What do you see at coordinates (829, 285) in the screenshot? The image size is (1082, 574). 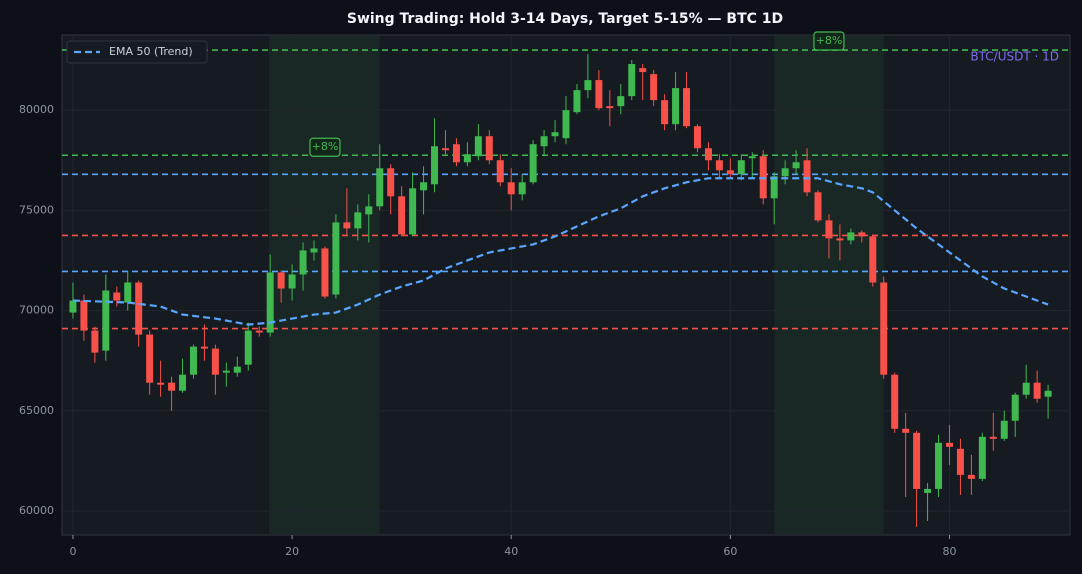 I see `highlight-region` at bounding box center [829, 285].